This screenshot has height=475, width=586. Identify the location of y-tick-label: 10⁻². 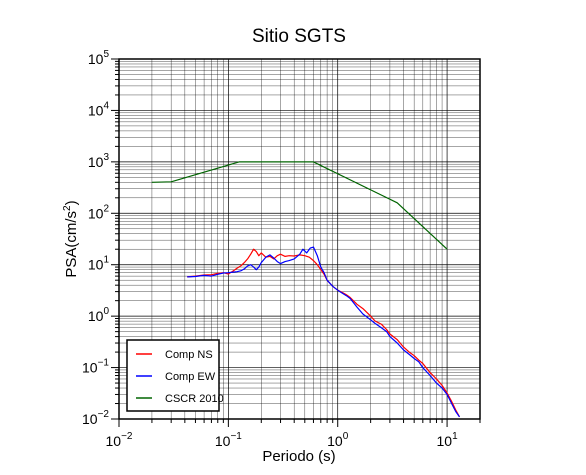
(95, 418).